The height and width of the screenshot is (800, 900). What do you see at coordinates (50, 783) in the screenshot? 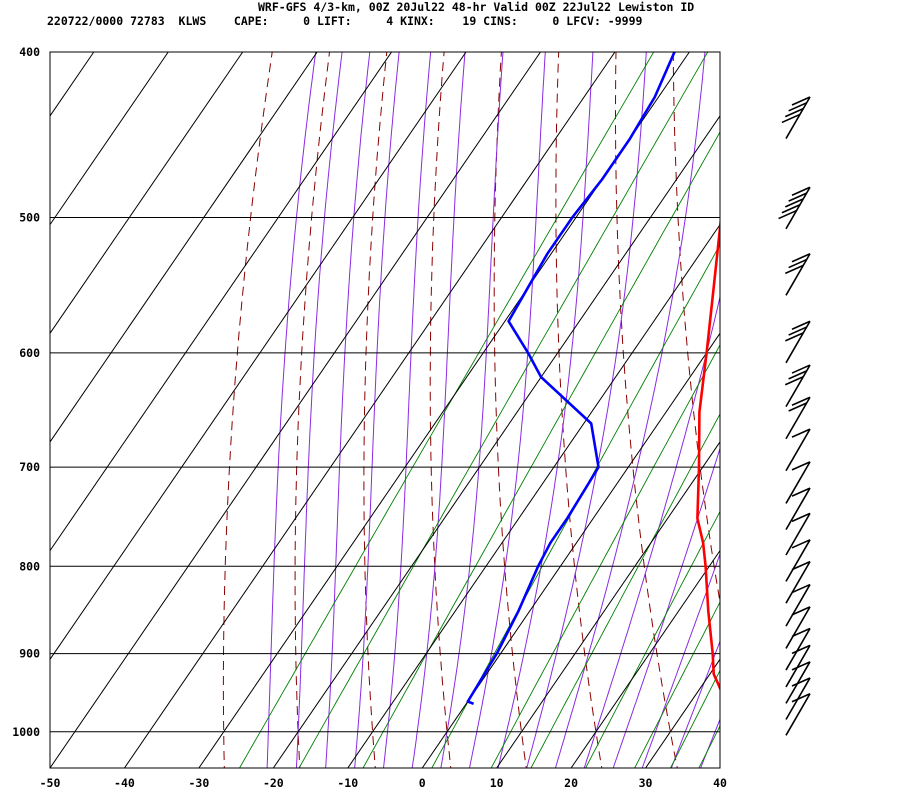
I see `x-tick-label: -50` at bounding box center [50, 783].